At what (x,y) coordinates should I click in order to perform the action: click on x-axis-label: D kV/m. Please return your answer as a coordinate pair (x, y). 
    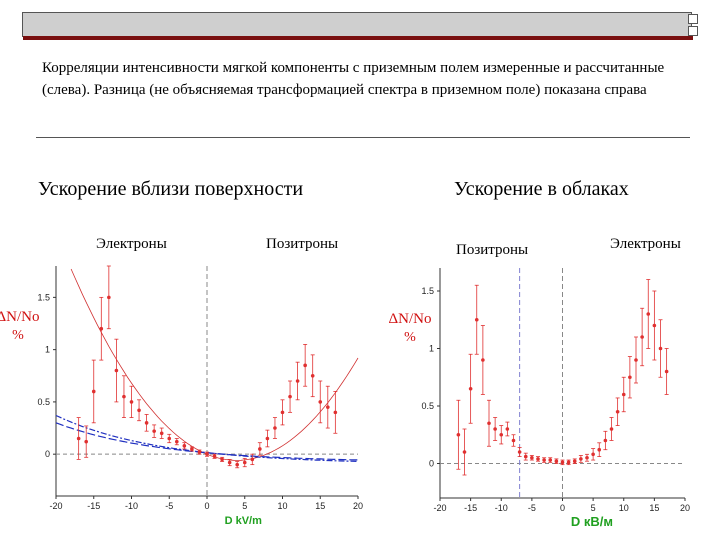
    Looking at the image, I should click on (244, 521).